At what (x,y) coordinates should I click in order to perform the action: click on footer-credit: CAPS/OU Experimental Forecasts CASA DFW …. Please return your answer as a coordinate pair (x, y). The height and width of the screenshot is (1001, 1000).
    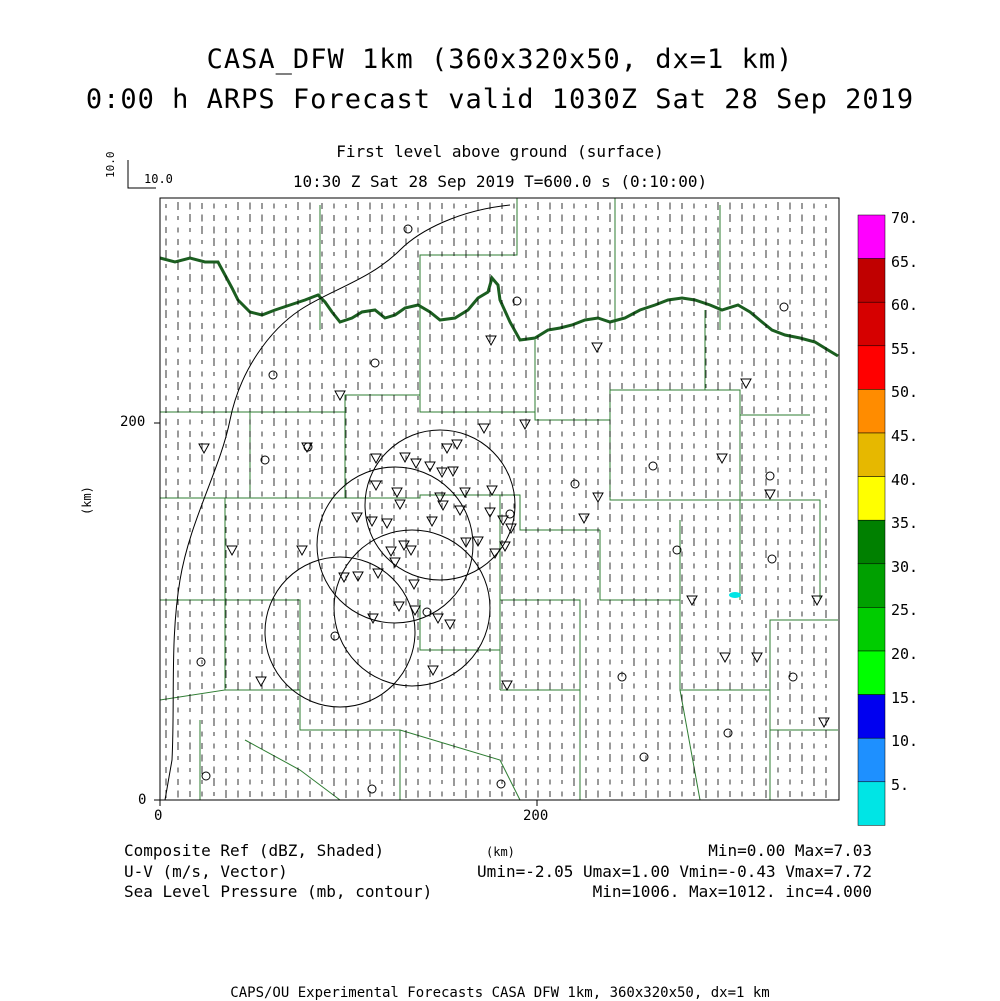
    Looking at the image, I should click on (500, 993).